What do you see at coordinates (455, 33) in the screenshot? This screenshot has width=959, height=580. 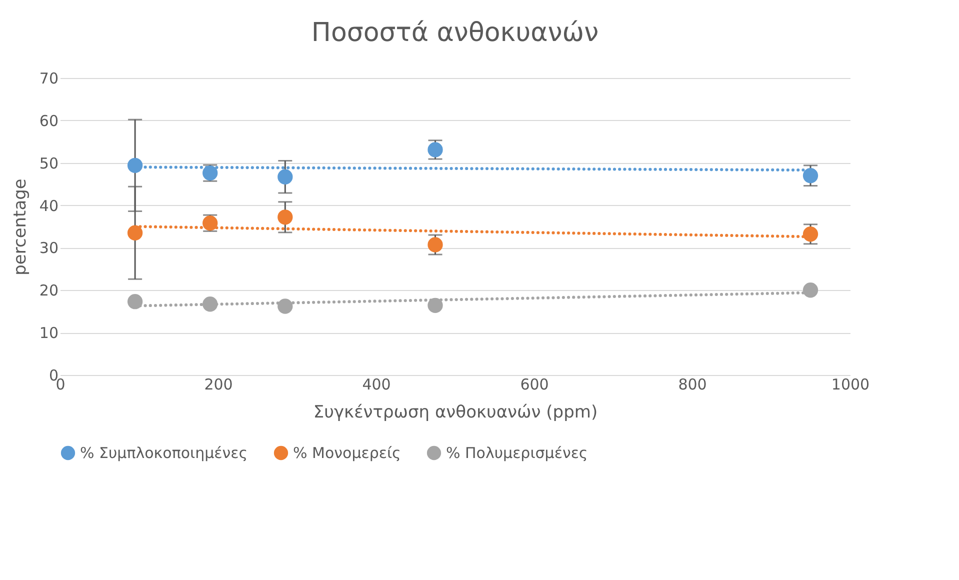 I see `chart-title: Ποσοστά ανθοκυανών` at bounding box center [455, 33].